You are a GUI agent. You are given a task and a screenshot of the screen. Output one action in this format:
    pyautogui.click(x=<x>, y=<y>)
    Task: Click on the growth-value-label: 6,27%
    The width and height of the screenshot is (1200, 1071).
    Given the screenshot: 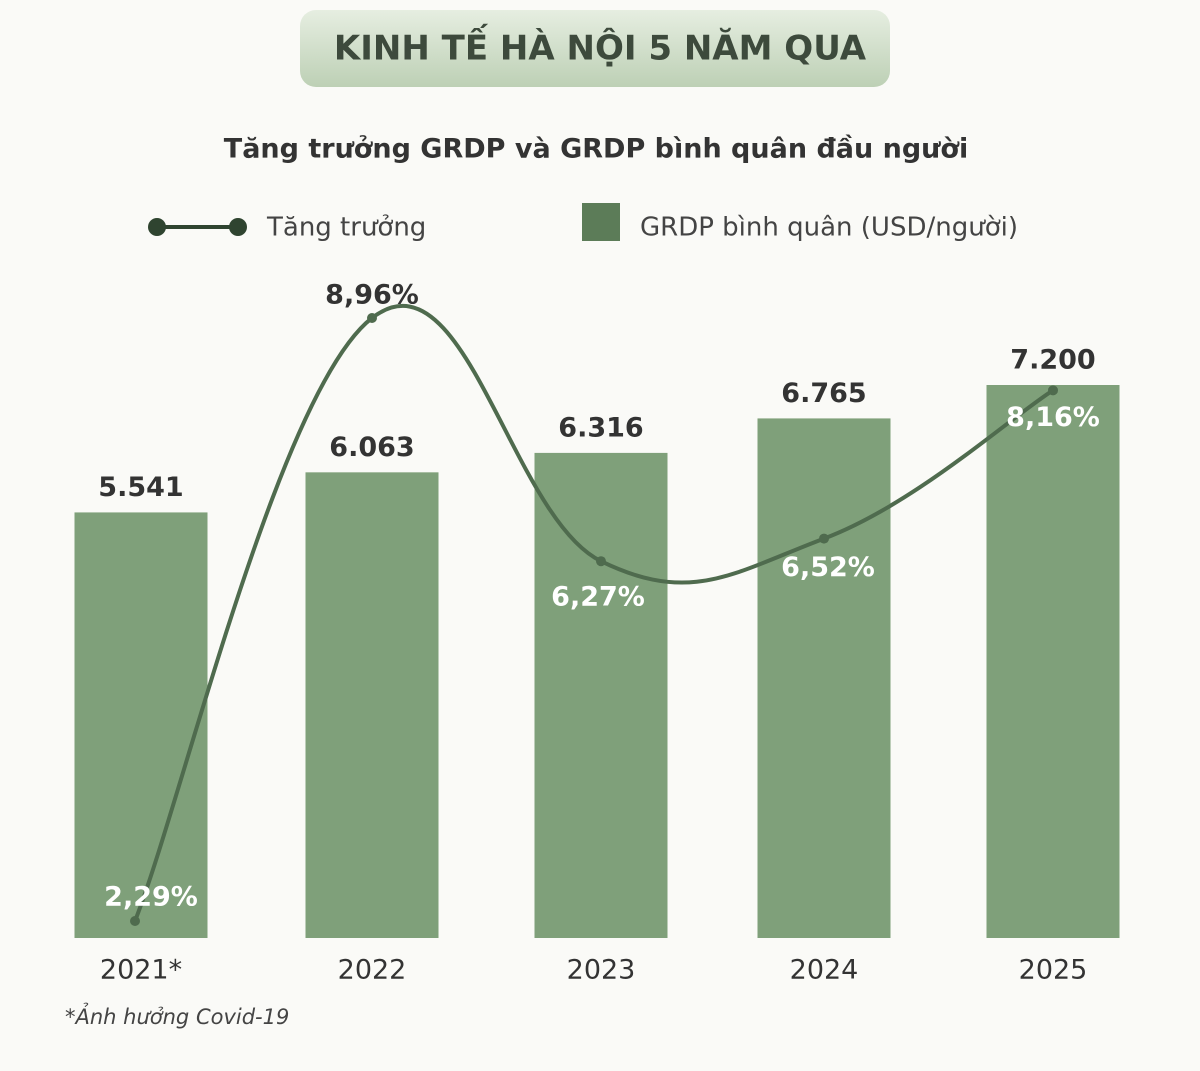 What is the action you would take?
    pyautogui.click(x=598, y=597)
    